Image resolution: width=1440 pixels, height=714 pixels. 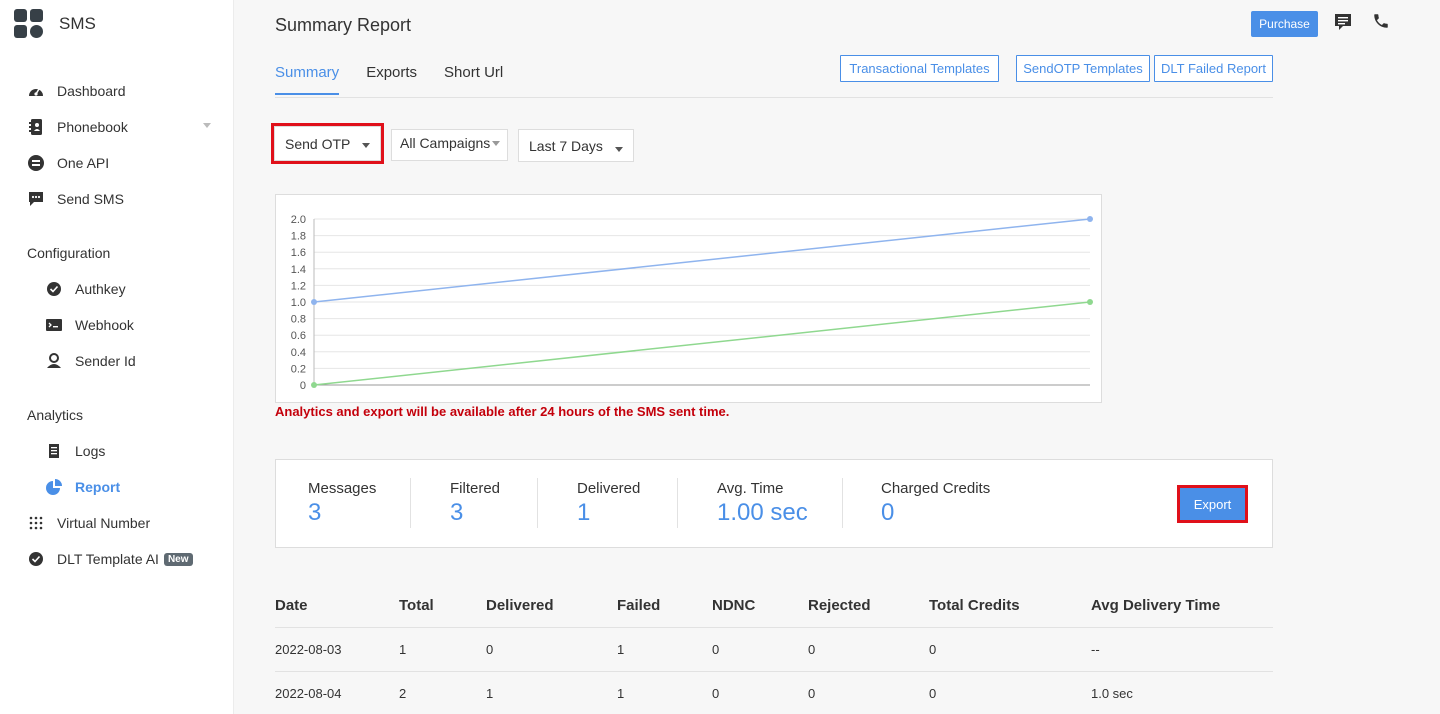 I want to click on stat-value: 0, so click(x=888, y=512).